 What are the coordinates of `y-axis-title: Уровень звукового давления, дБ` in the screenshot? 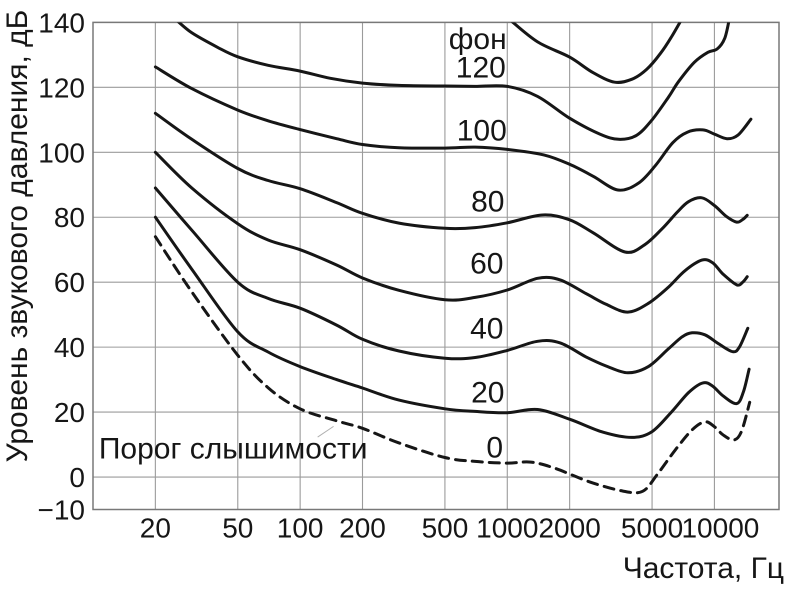 It's located at (17, 236).